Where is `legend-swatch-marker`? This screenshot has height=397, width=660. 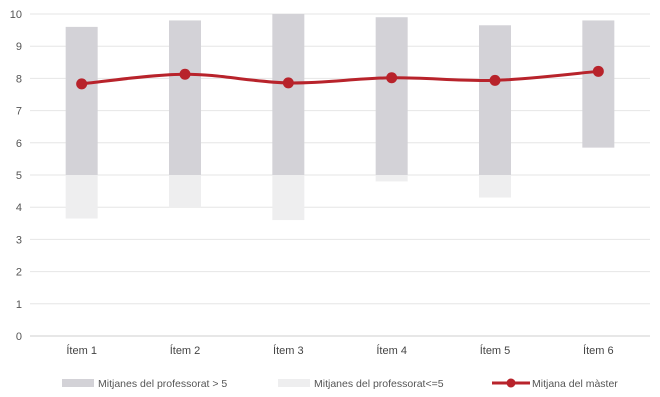 legend-swatch-marker is located at coordinates (511, 383).